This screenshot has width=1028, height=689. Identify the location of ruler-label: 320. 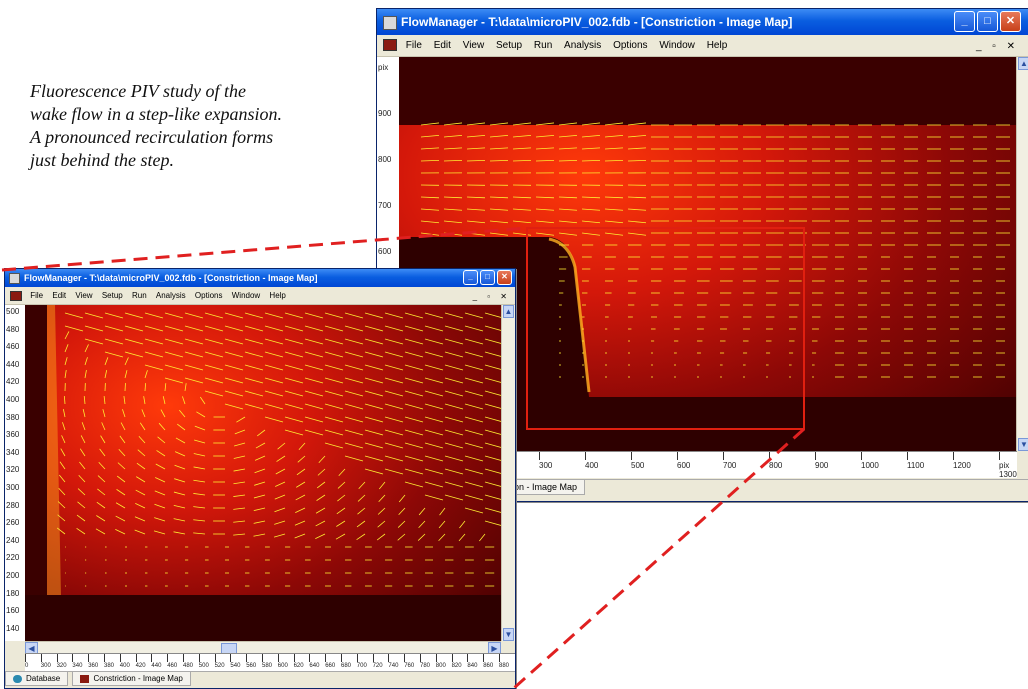
(12, 469).